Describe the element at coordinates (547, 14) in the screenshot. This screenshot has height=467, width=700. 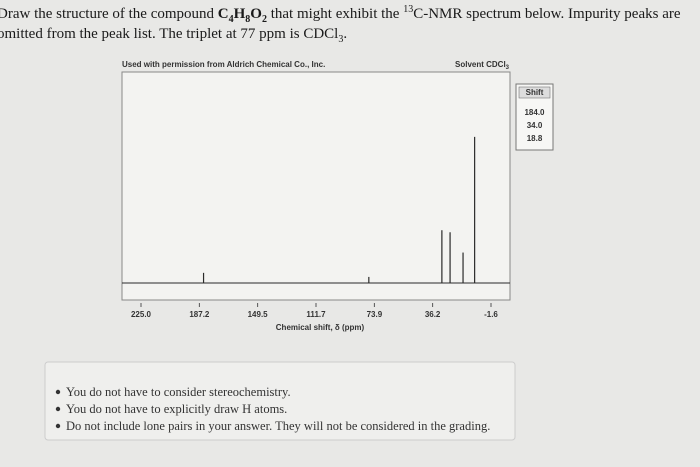
I see `question-text: C-NMR spectrum below. Impurity peaks are` at that location.